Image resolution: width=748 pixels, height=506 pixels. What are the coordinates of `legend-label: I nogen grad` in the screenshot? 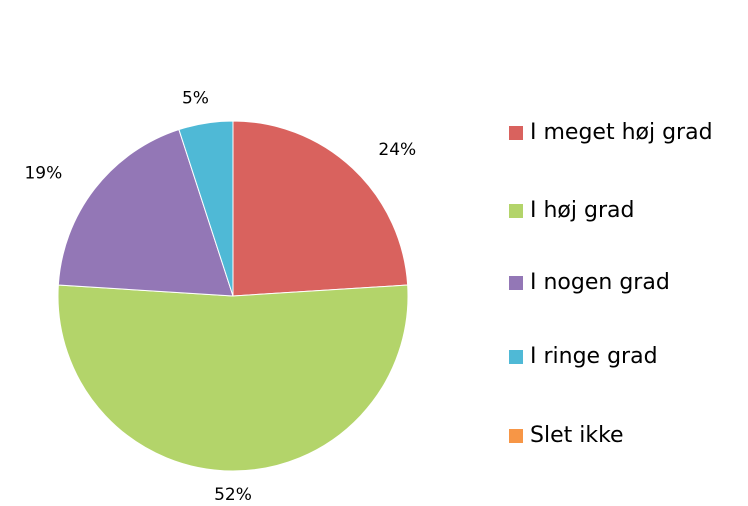 It's located at (600, 282).